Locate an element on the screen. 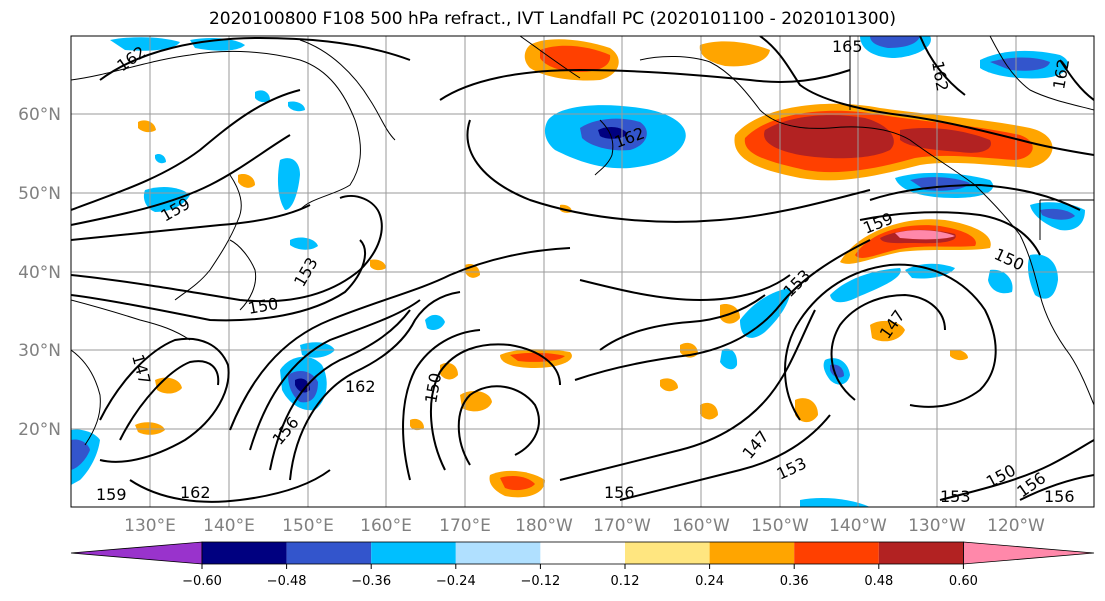 The height and width of the screenshot is (601, 1105). contour-label: 153 is located at coordinates (955, 496).